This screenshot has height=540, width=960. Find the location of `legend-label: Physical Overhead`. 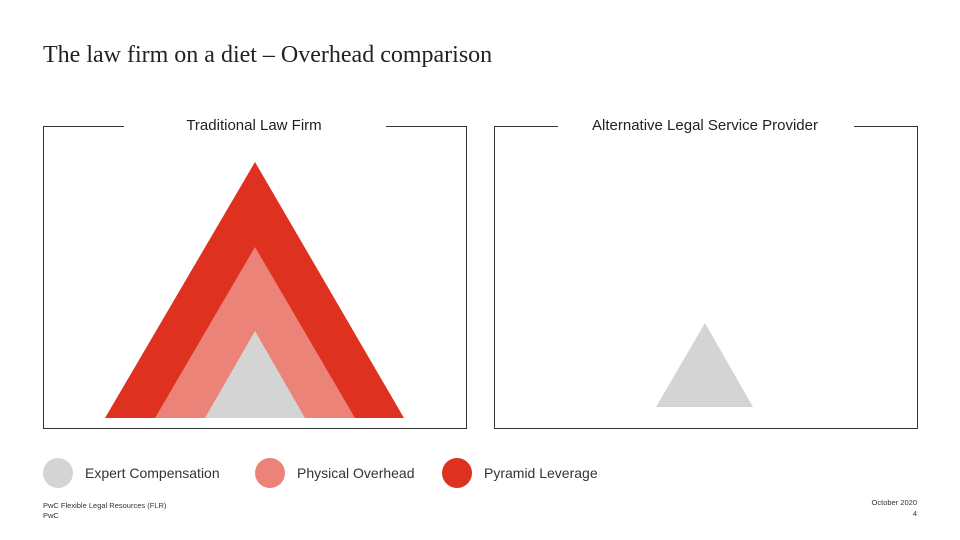

legend-label: Physical Overhead is located at coordinates (356, 473).